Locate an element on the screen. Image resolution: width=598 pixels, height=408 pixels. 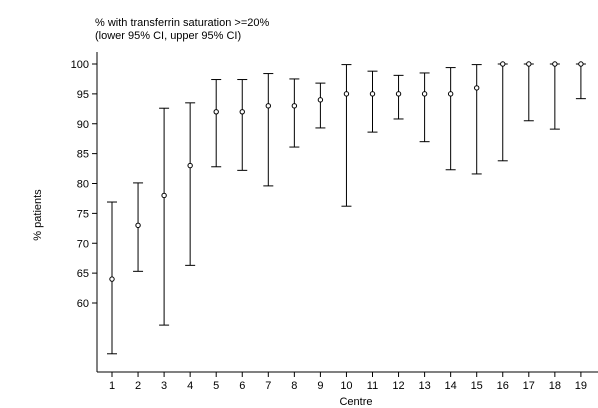
x-tick-label: 10 is located at coordinates (346, 386).